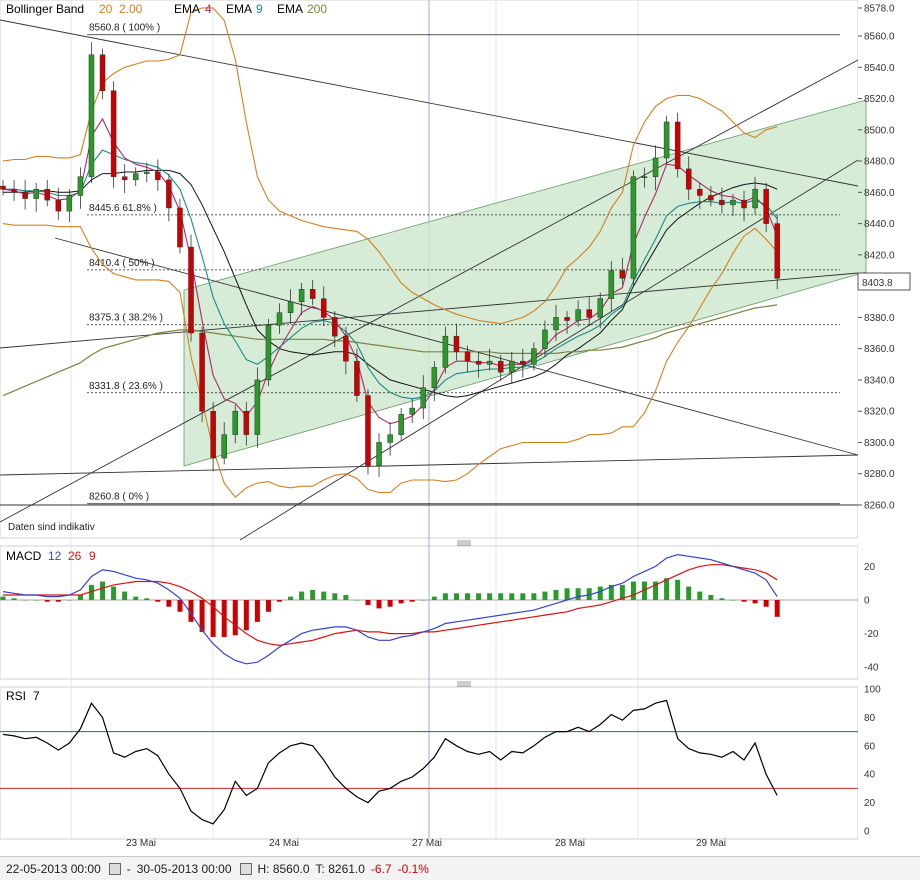 The height and width of the screenshot is (880, 920). Describe the element at coordinates (283, 868) in the screenshot. I see `footer-high: H: 8560.0` at that location.